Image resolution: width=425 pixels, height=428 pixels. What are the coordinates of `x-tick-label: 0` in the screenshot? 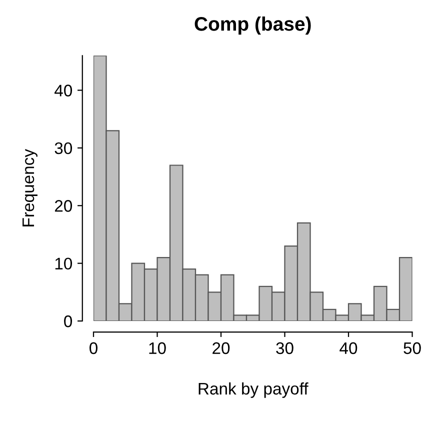 It's located at (94, 348).